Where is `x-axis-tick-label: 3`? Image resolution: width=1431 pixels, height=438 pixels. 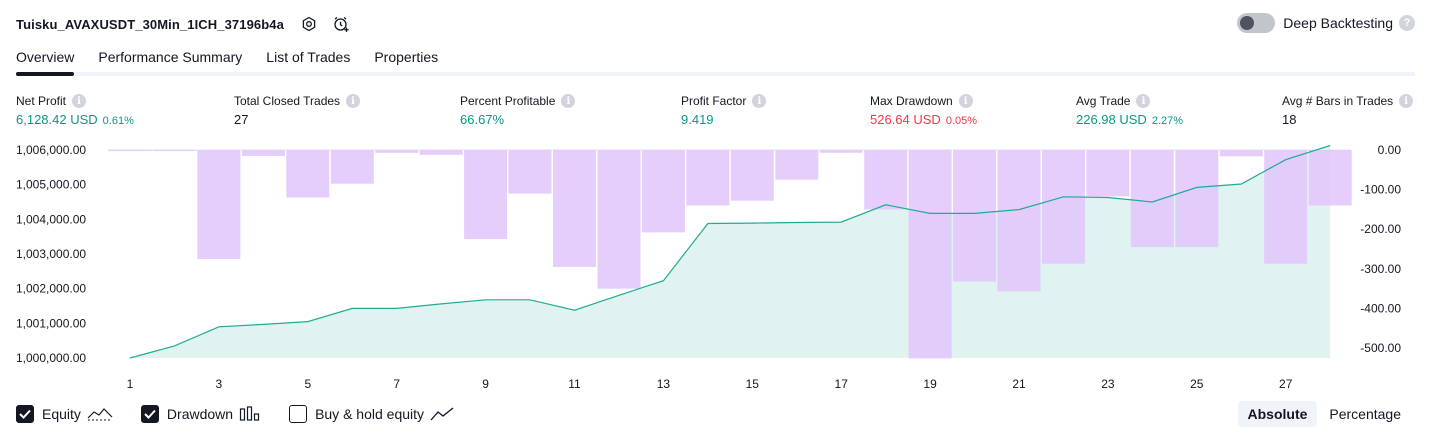 x-axis-tick-label: 3 is located at coordinates (219, 384).